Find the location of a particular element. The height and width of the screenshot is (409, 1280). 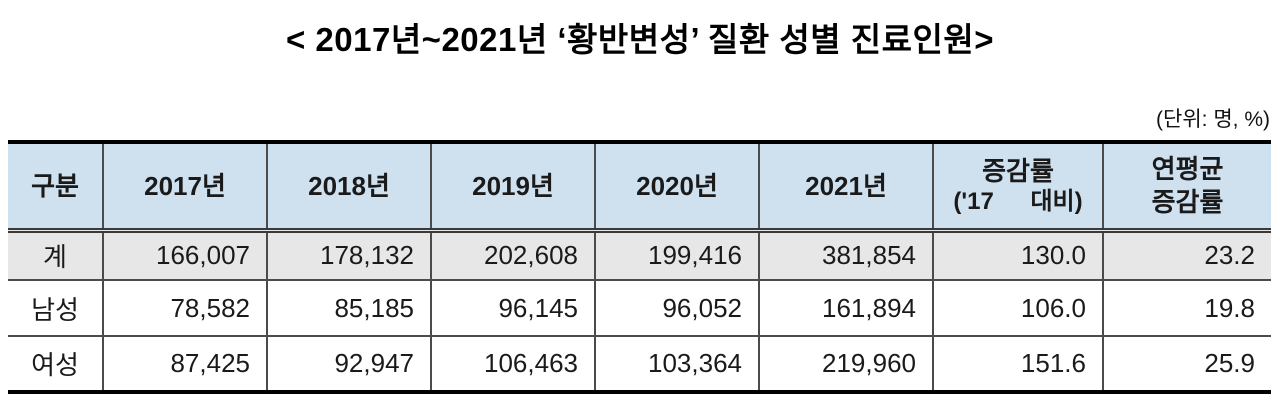

female-2019: 106,463 is located at coordinates (513, 364).